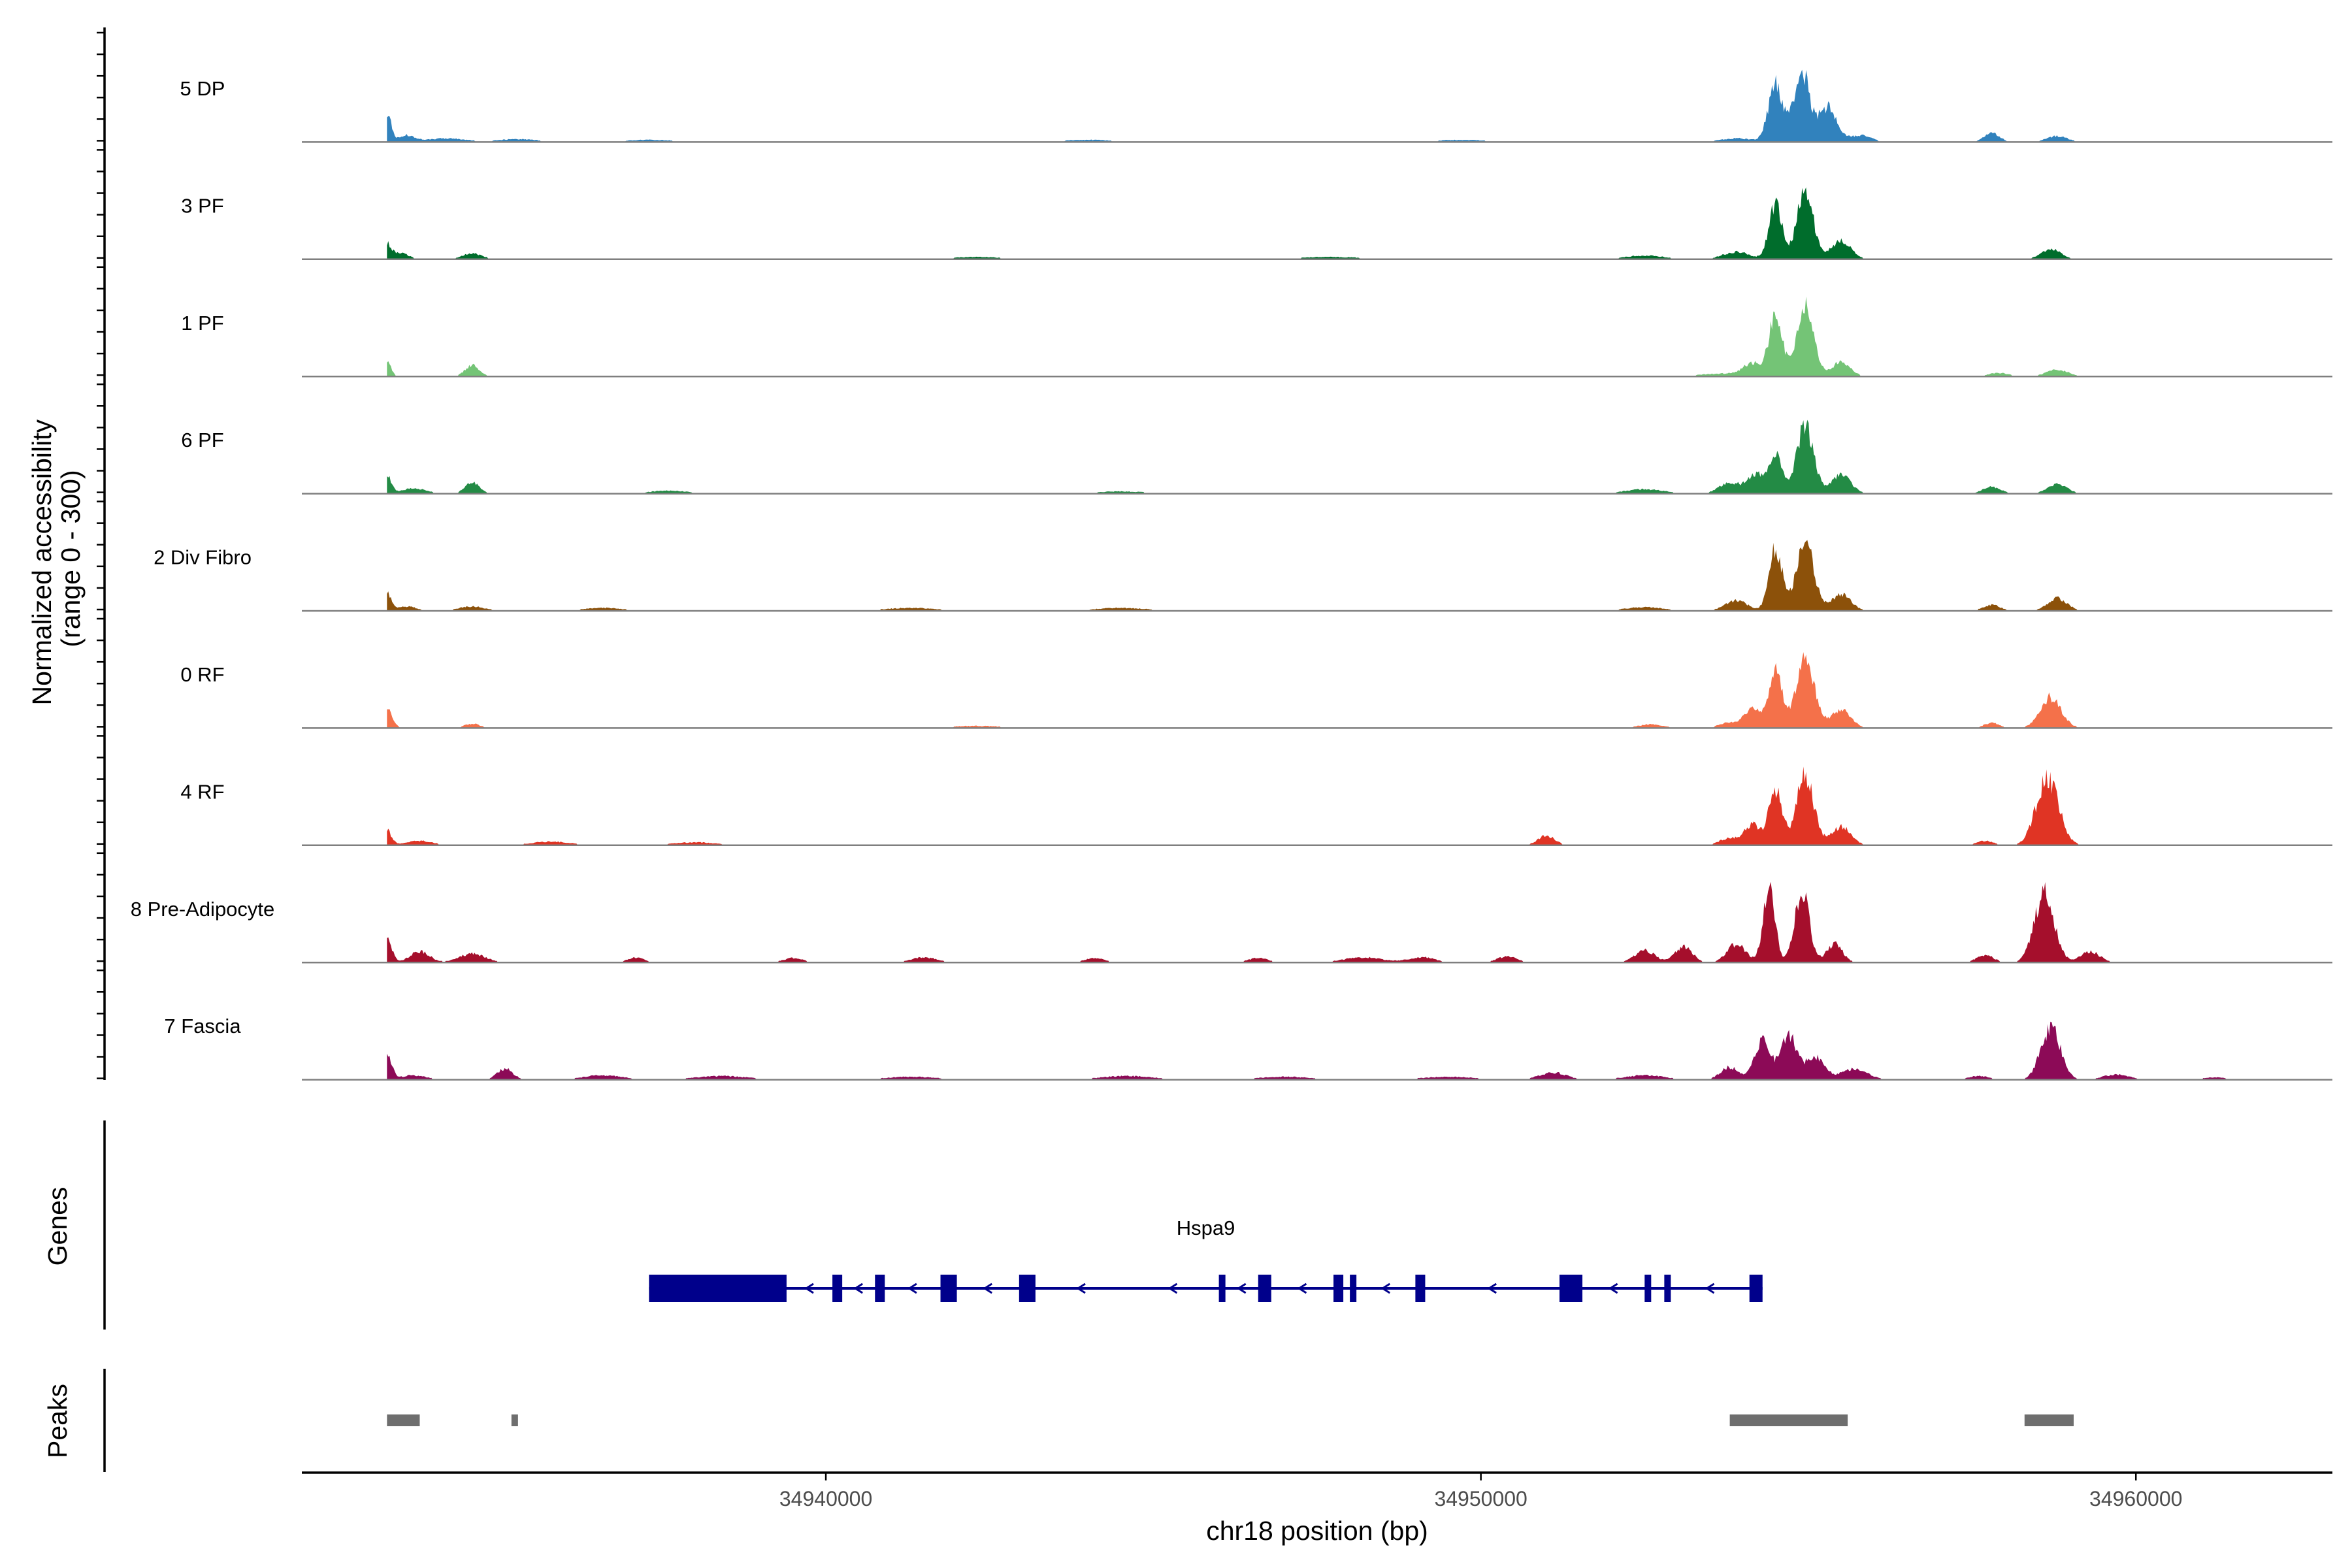  What do you see at coordinates (202, 1026) in the screenshot?
I see `track-label: 7 Fascia` at bounding box center [202, 1026].